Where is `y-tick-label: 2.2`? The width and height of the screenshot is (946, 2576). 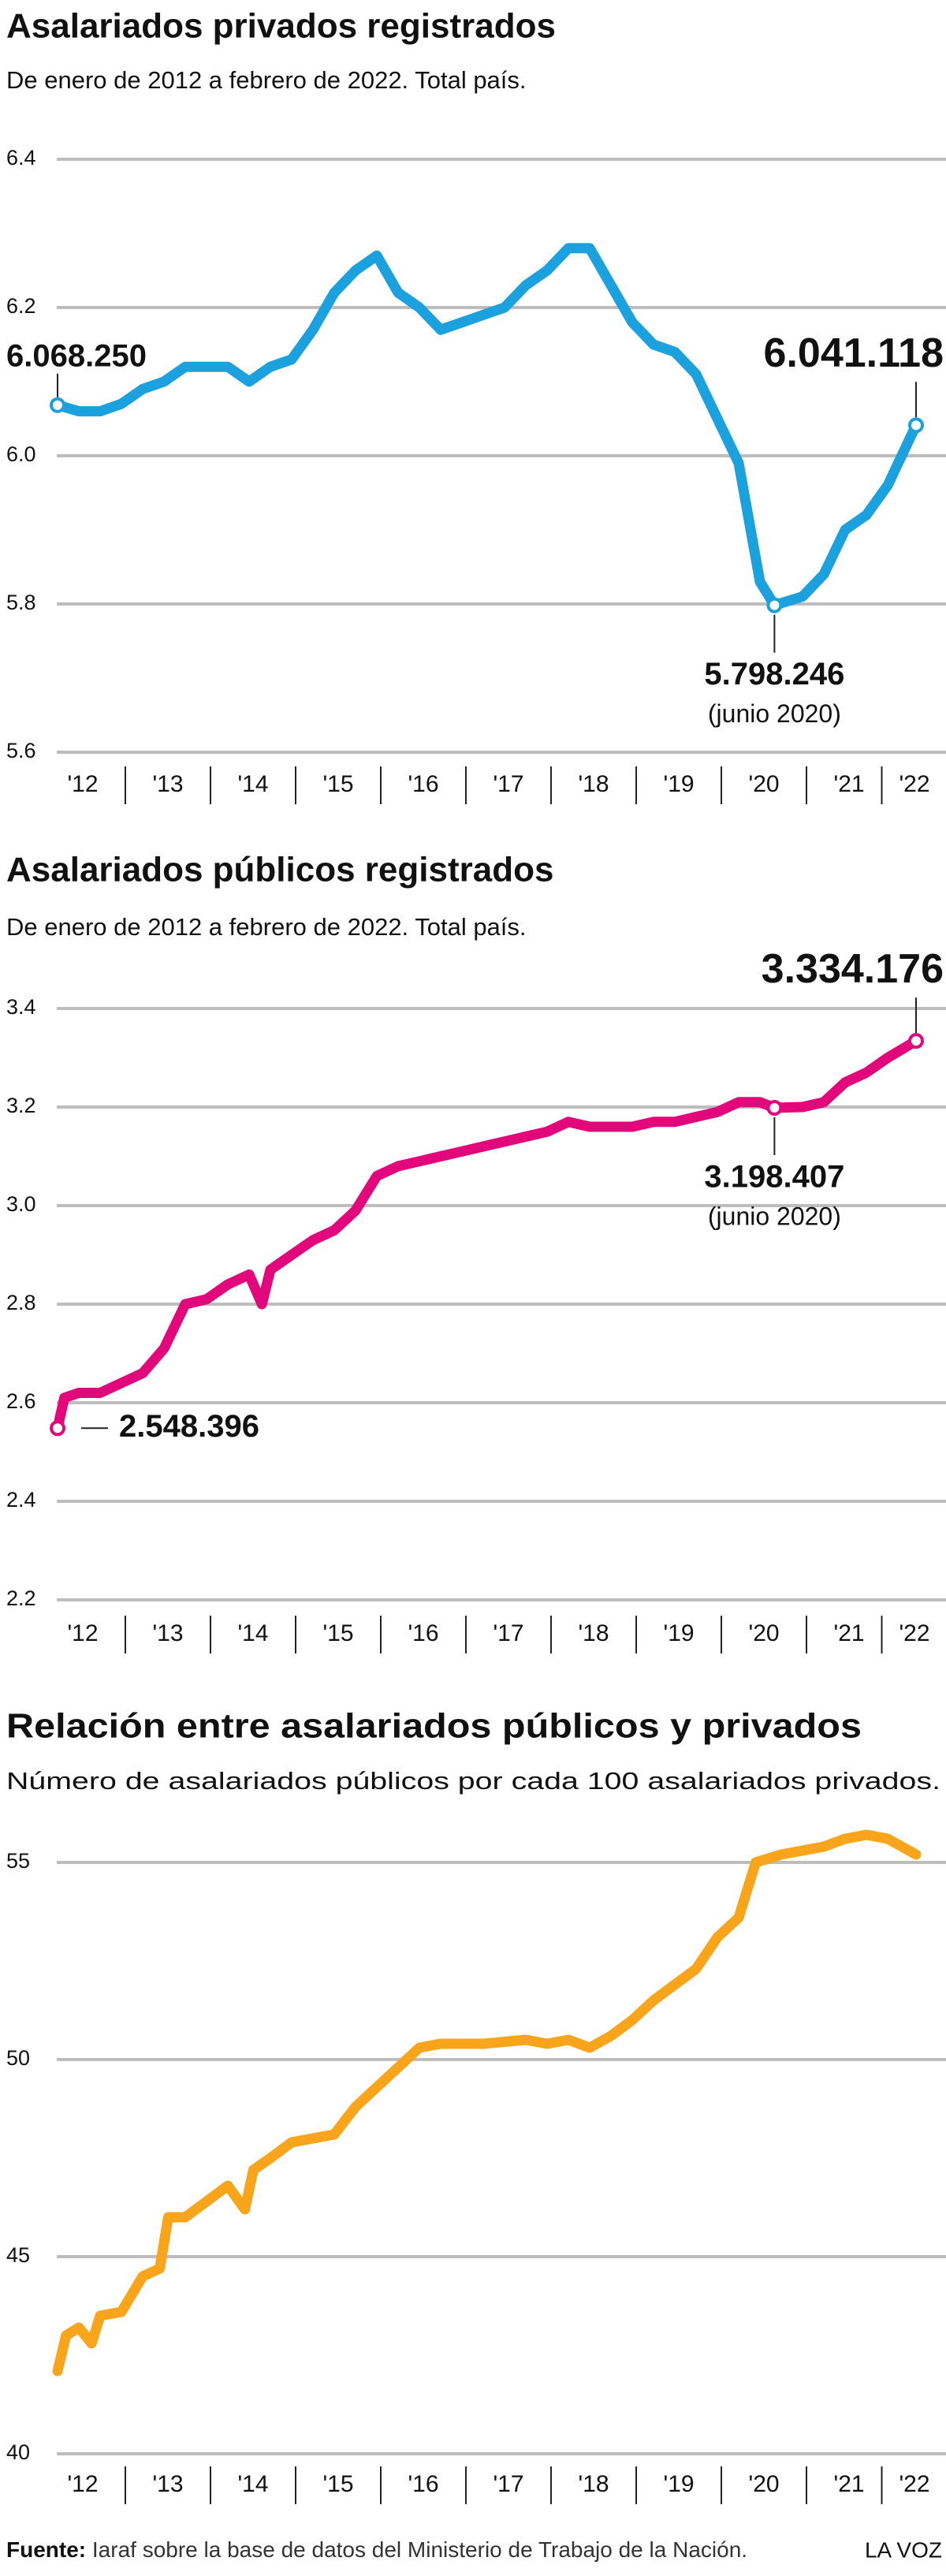
y-tick-label: 2.2 is located at coordinates (21, 1598).